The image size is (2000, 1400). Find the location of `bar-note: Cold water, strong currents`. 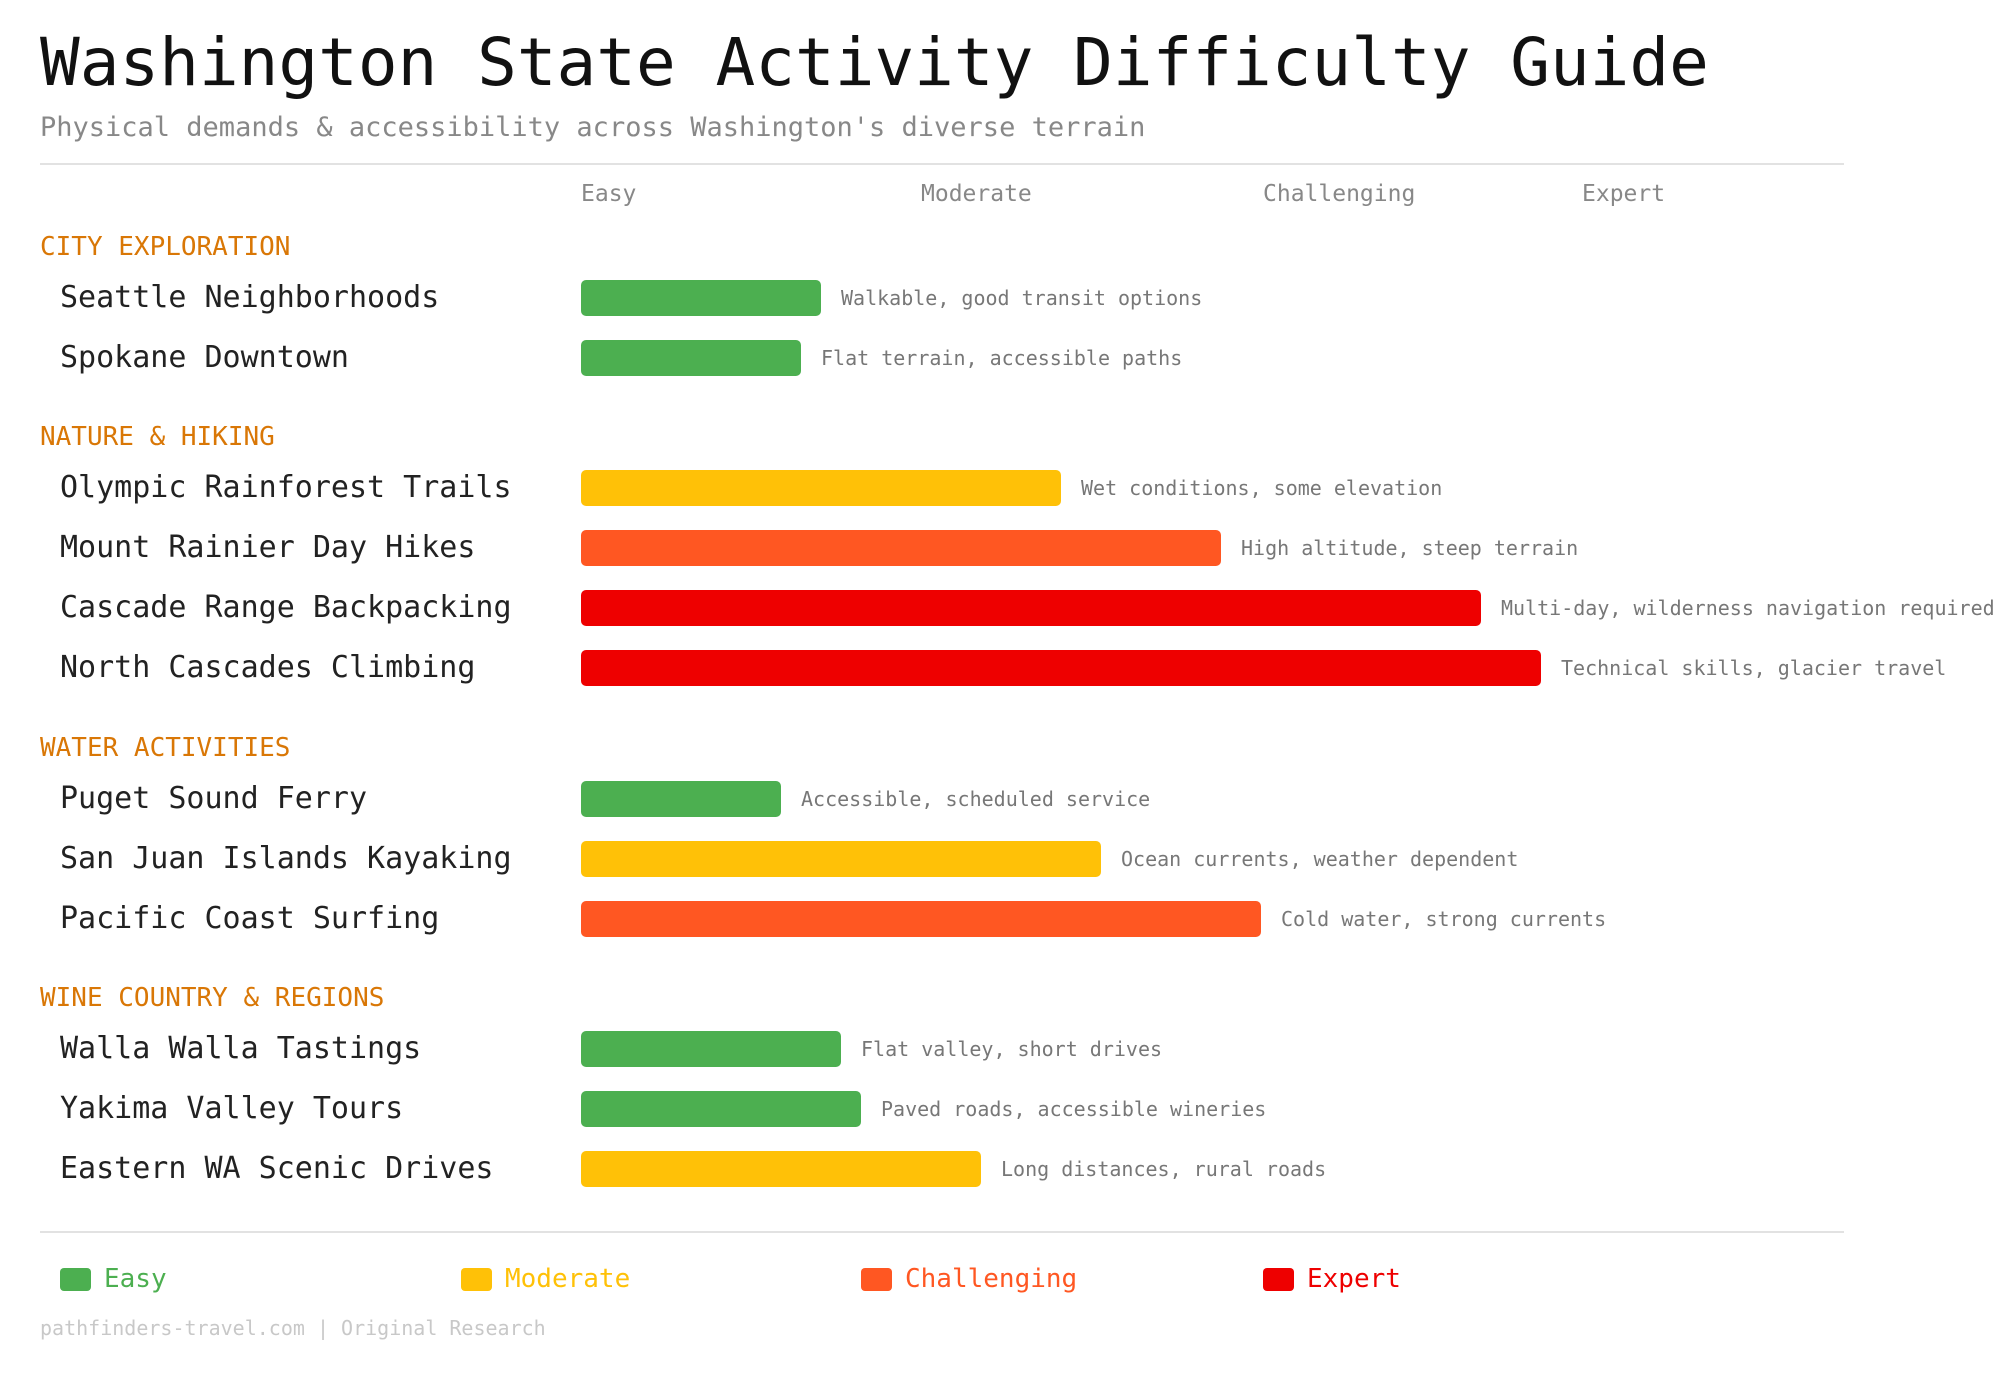

bar-note: Cold water, strong currents is located at coordinates (1444, 919).